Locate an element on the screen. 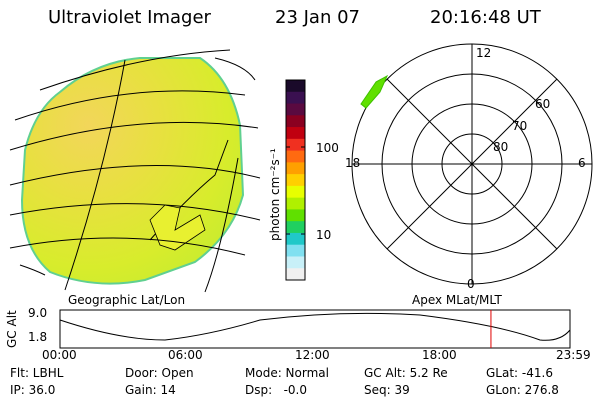  mlt-label-12: 12 is located at coordinates (484, 53).